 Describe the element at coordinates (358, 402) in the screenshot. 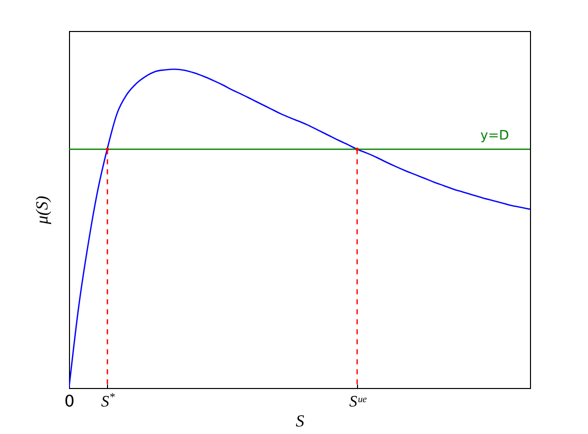

I see `x-tick-label: Sᵘᵉ` at that location.